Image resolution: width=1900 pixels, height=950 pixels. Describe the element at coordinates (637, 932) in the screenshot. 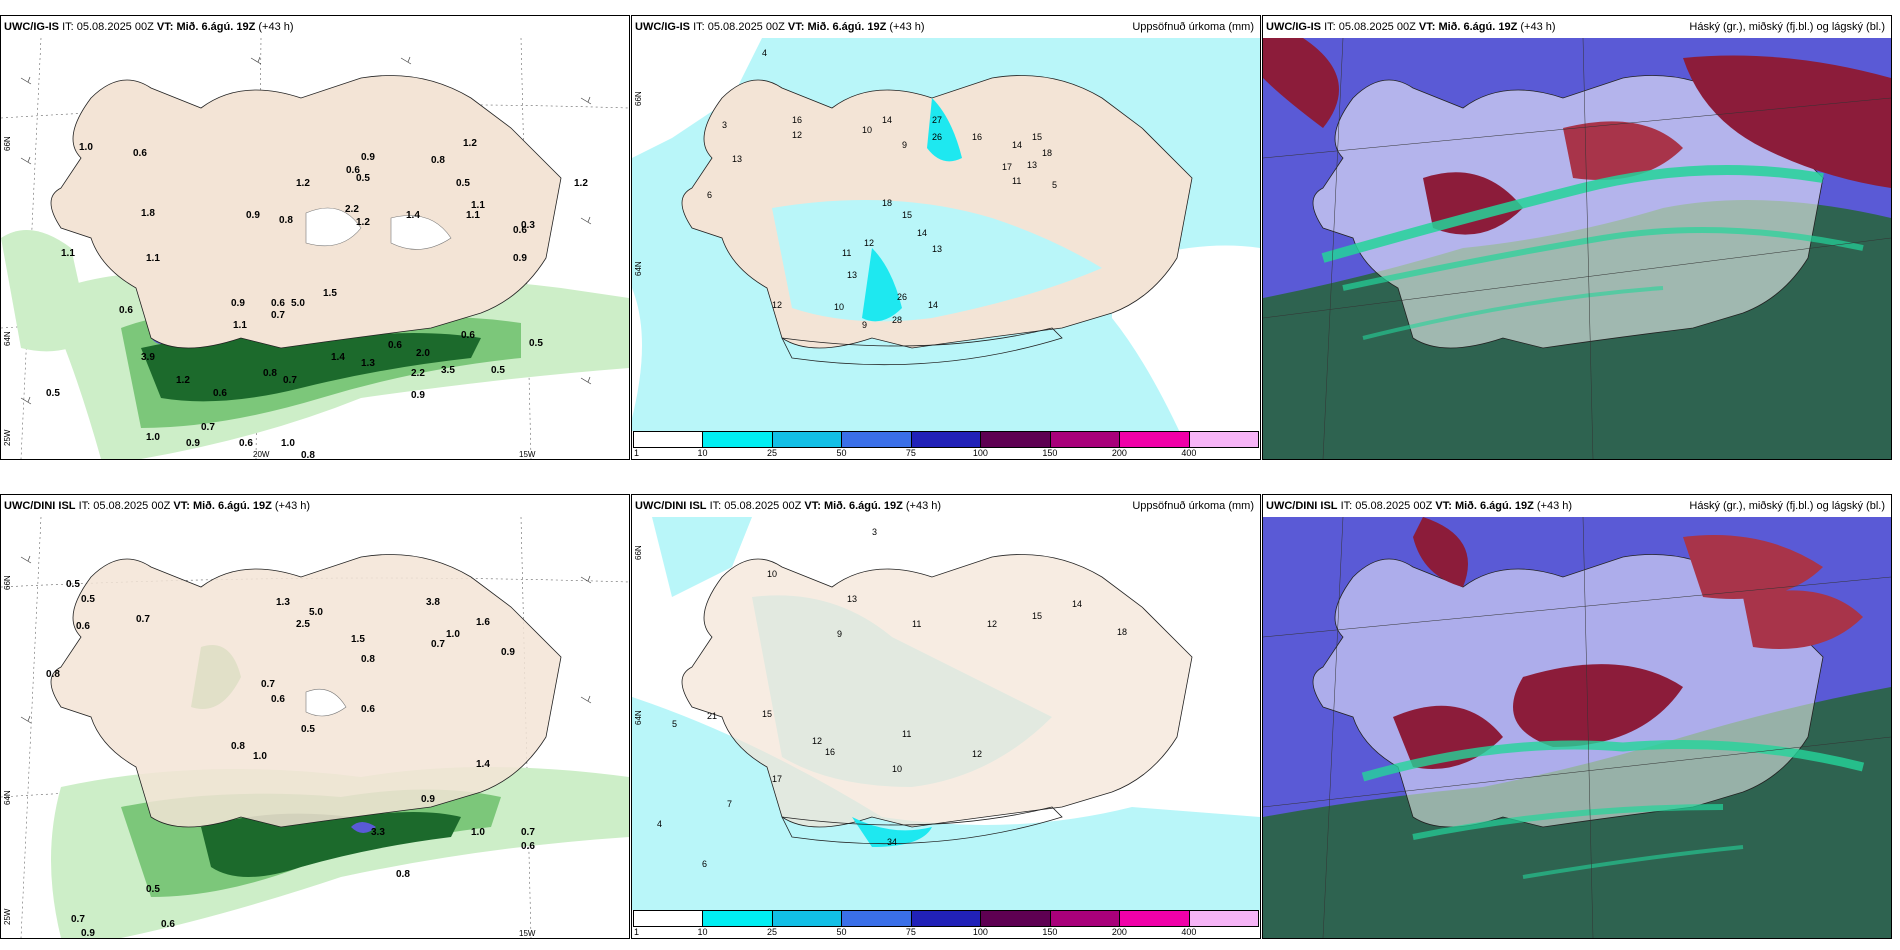

I see `legend-tick: 1` at that location.